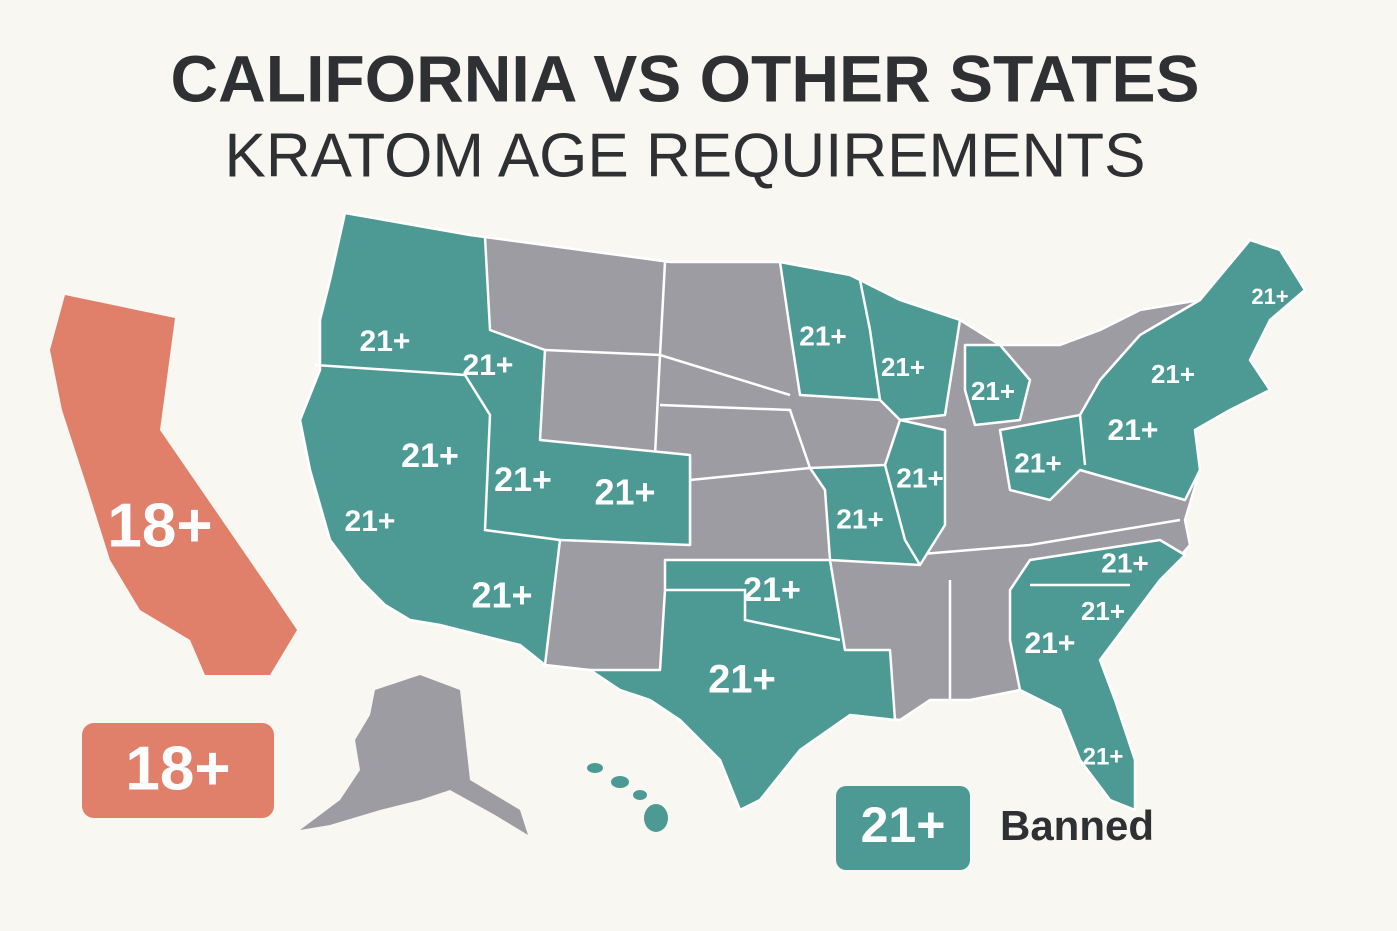 Image resolution: width=1397 pixels, height=931 pixels. Describe the element at coordinates (684, 78) in the screenshot. I see `title: CALIFORNIA VS OTHER STATES` at that location.